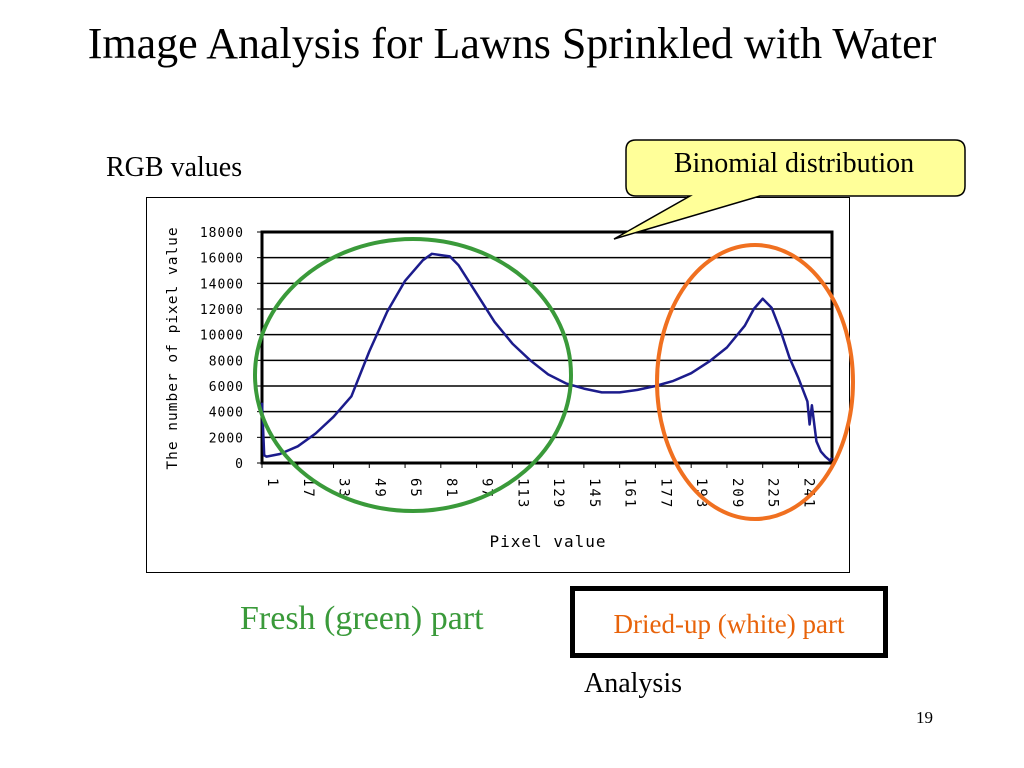 The image size is (1024, 768). What do you see at coordinates (379, 488) in the screenshot?
I see `x-tick-label: 49` at bounding box center [379, 488].